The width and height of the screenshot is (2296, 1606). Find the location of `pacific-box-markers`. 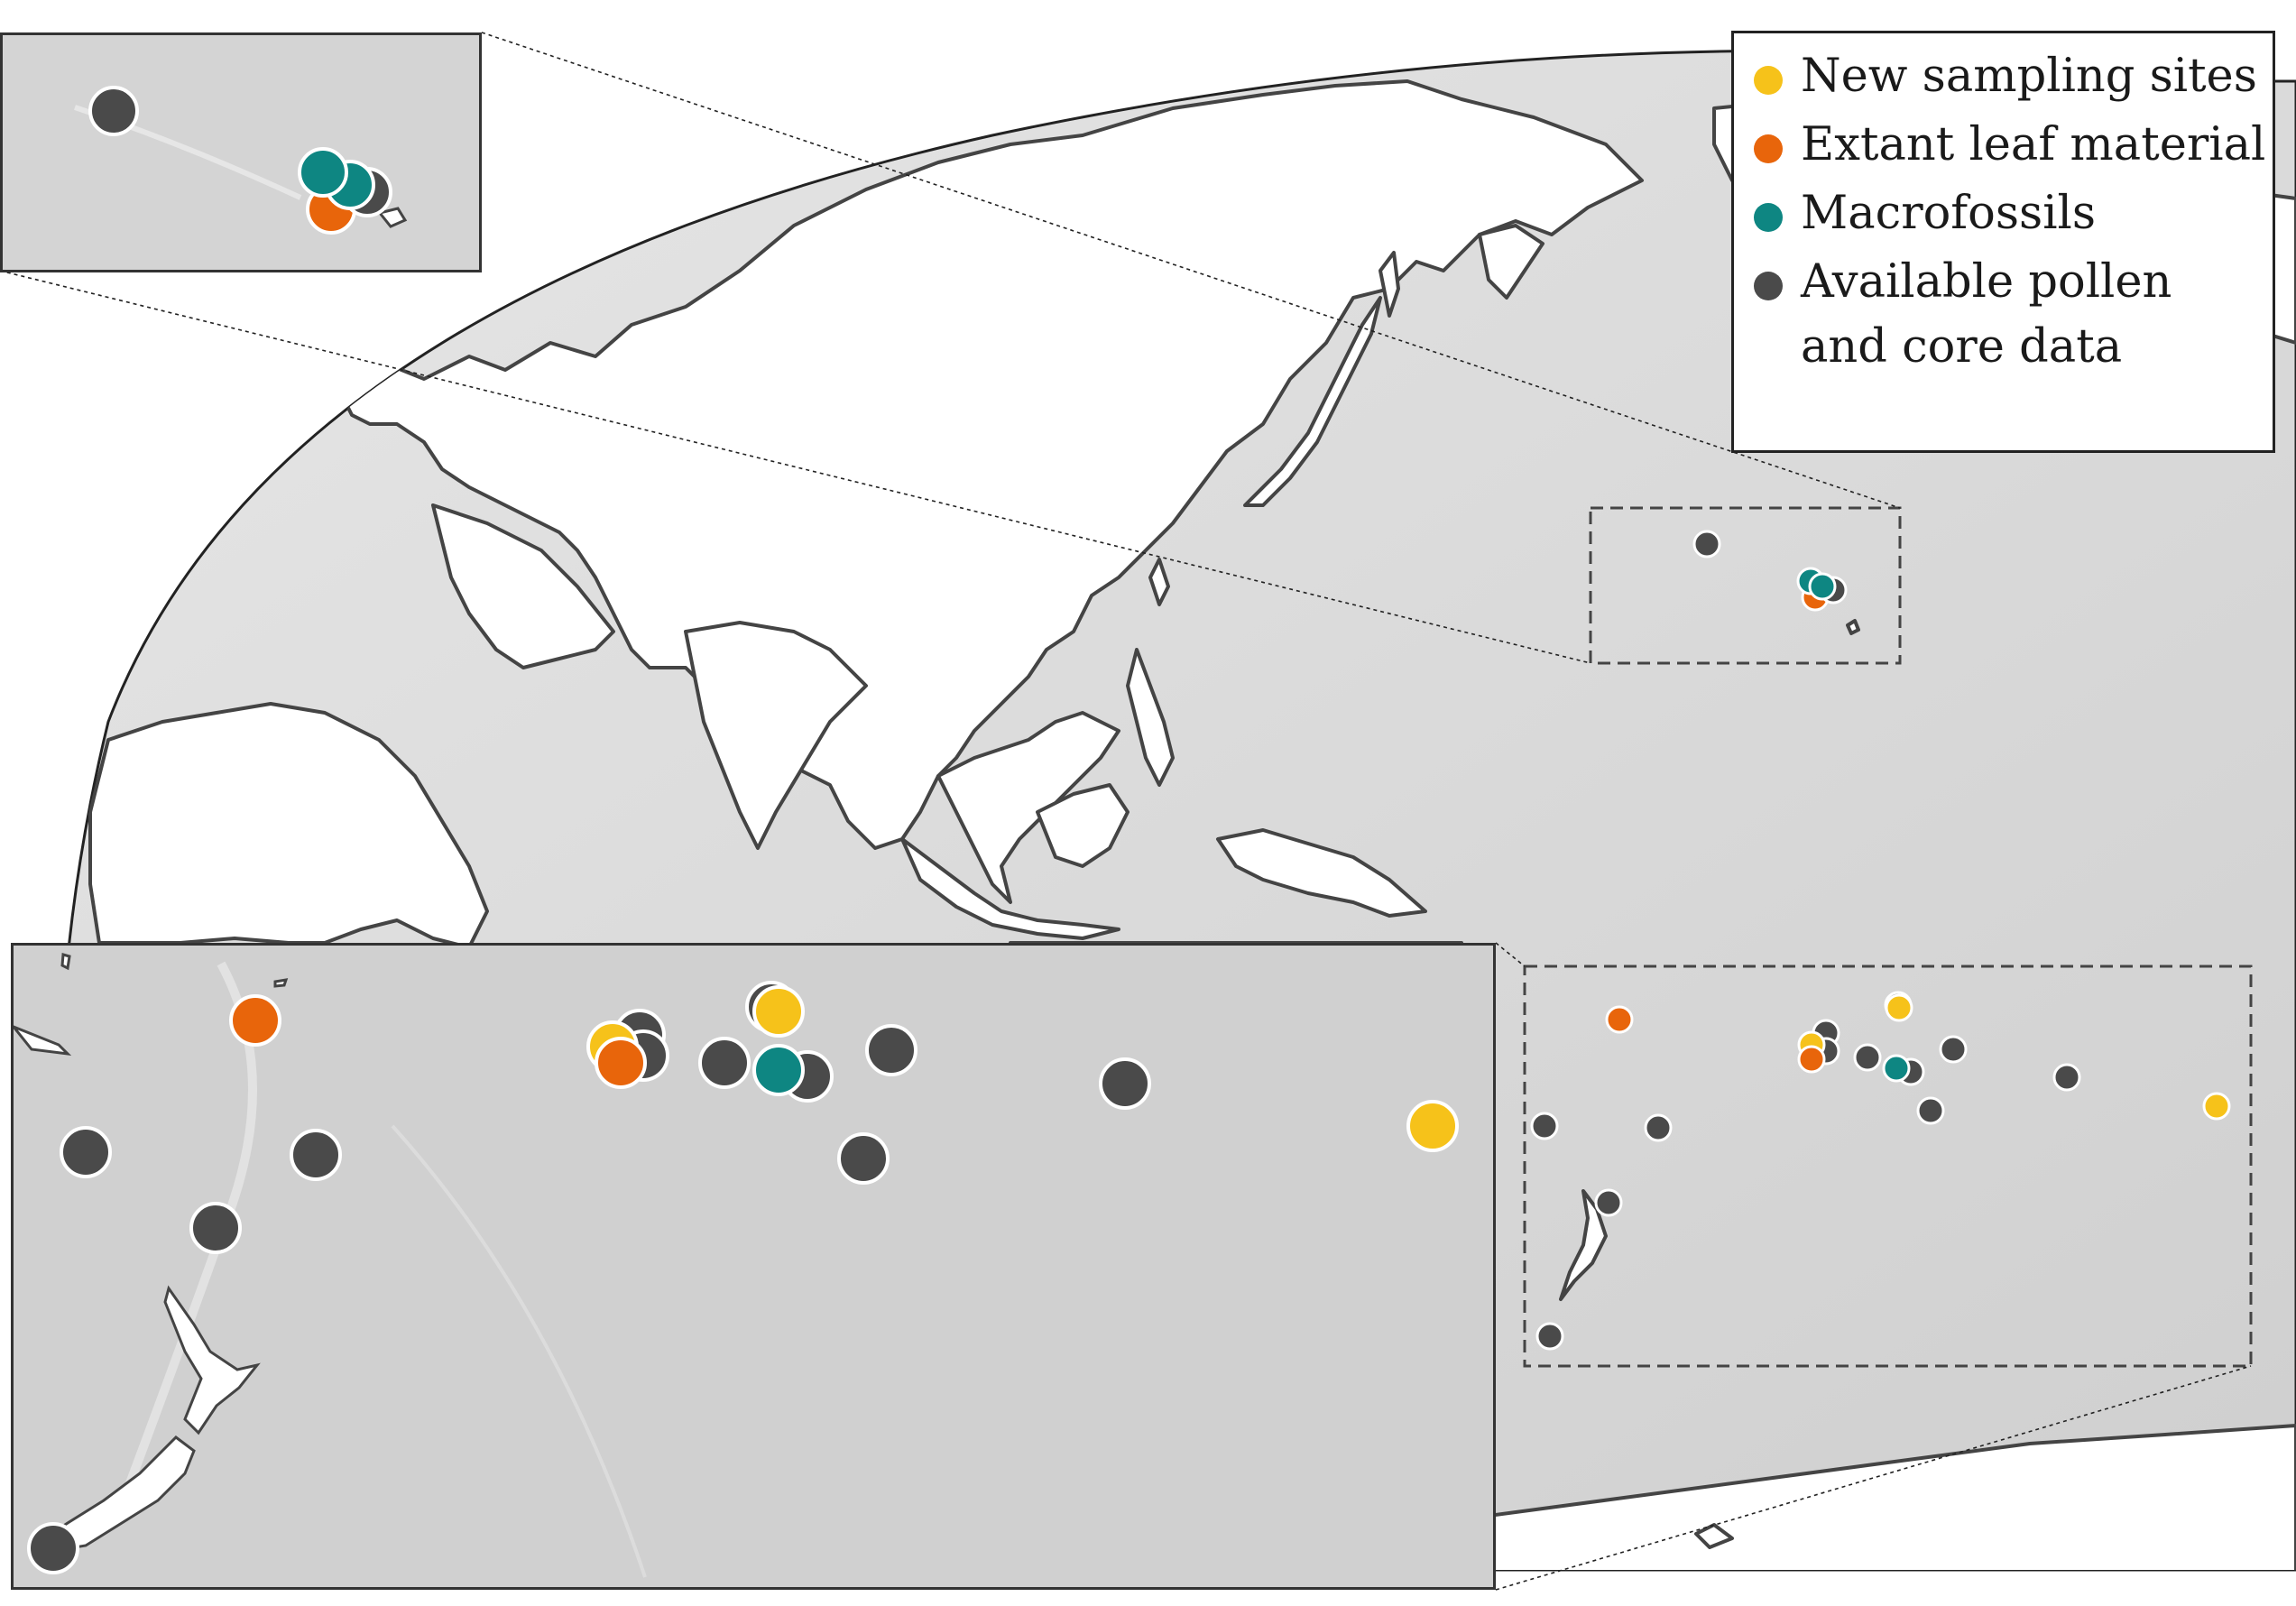

pacific-box-markers is located at coordinates (1880, 1171).